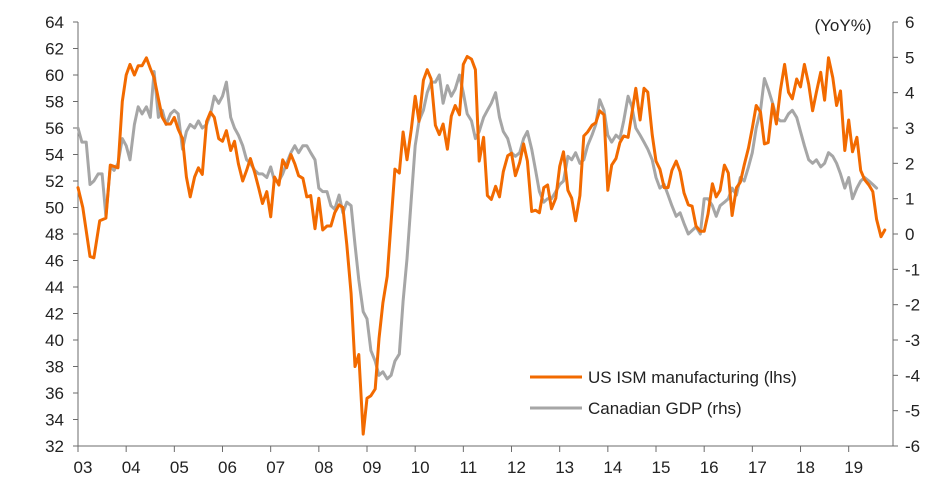 Image resolution: width=952 pixels, height=492 pixels. I want to click on x-axis-tick-label: 17, so click(757, 467).